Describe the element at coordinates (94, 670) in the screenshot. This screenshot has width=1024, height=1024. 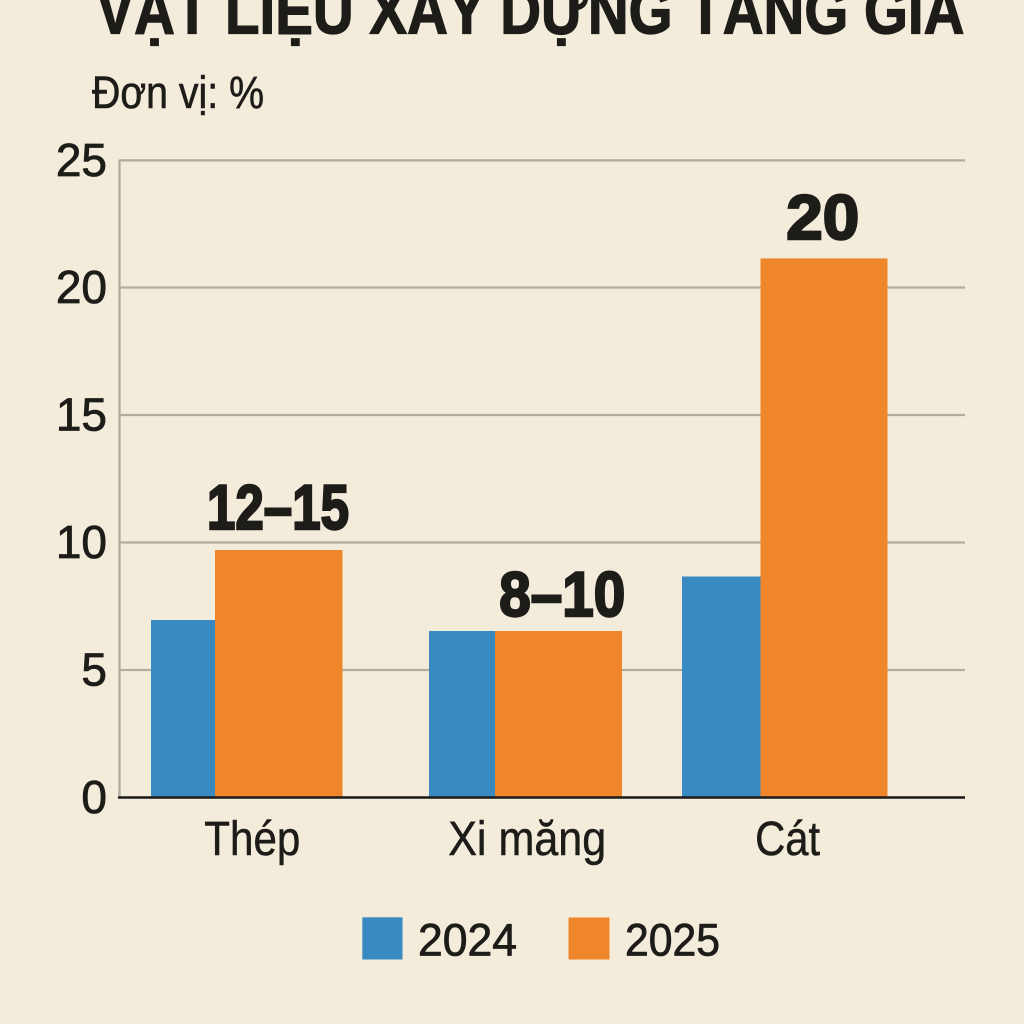
I see `svg-text: 5` at that location.